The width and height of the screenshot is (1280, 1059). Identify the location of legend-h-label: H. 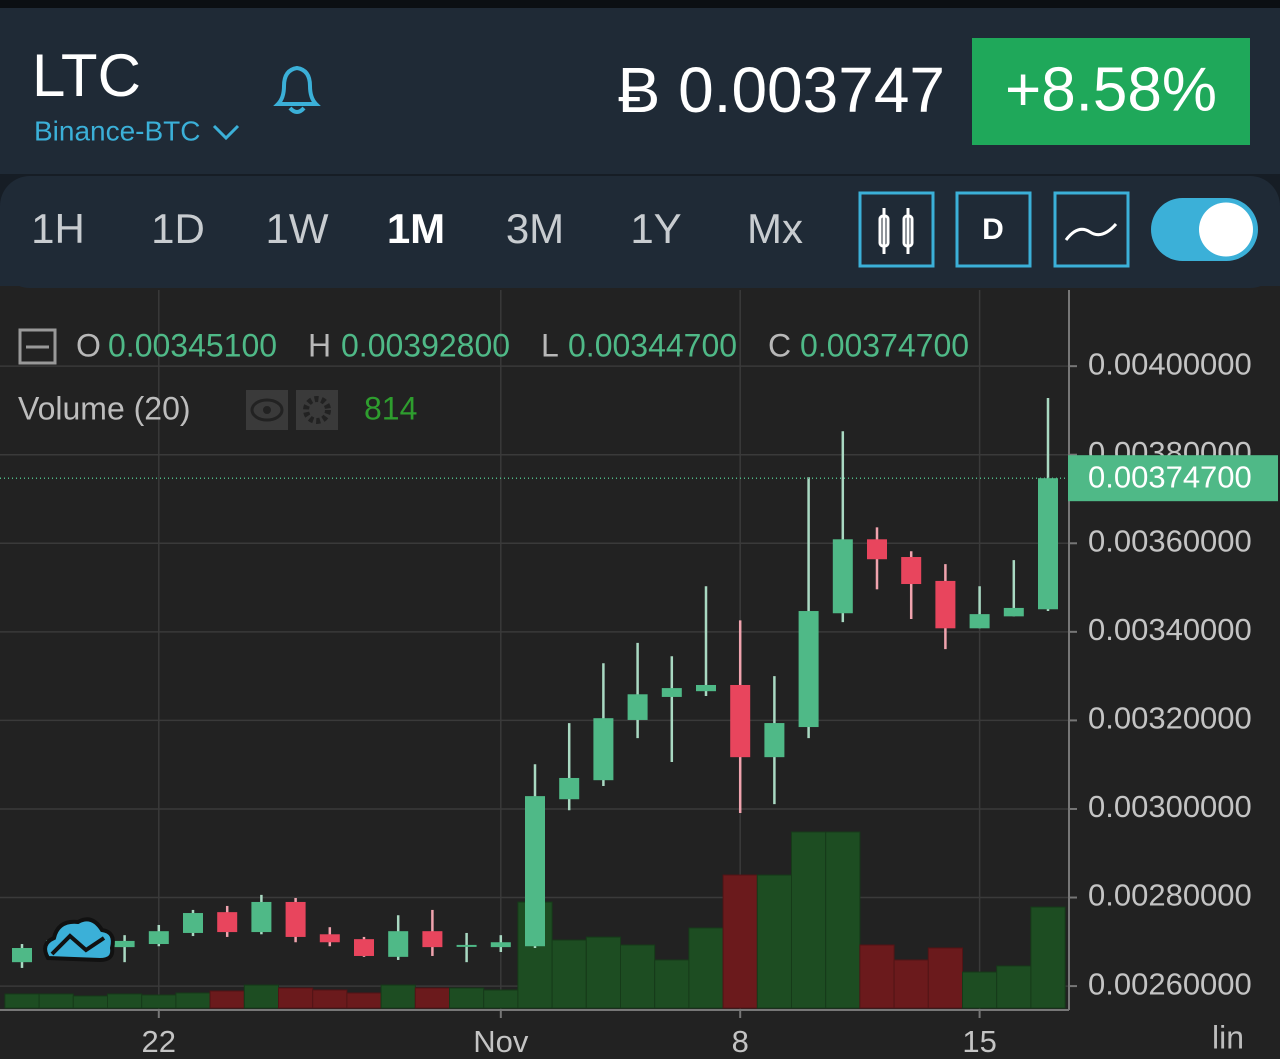
(319, 345).